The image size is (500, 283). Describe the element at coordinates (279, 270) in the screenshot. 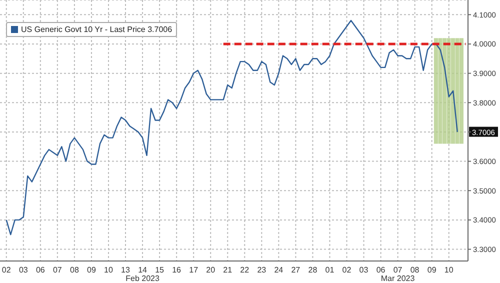

I see `x-tick-label: 24` at that location.